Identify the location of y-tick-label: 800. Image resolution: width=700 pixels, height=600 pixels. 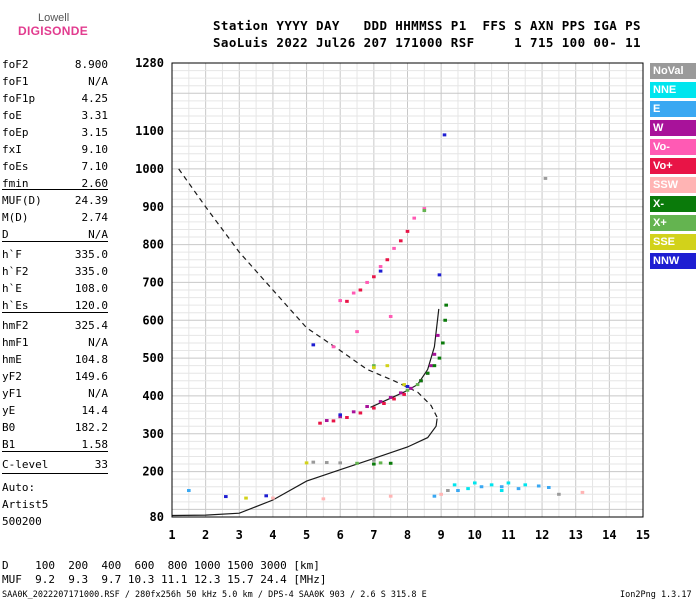
(153, 245).